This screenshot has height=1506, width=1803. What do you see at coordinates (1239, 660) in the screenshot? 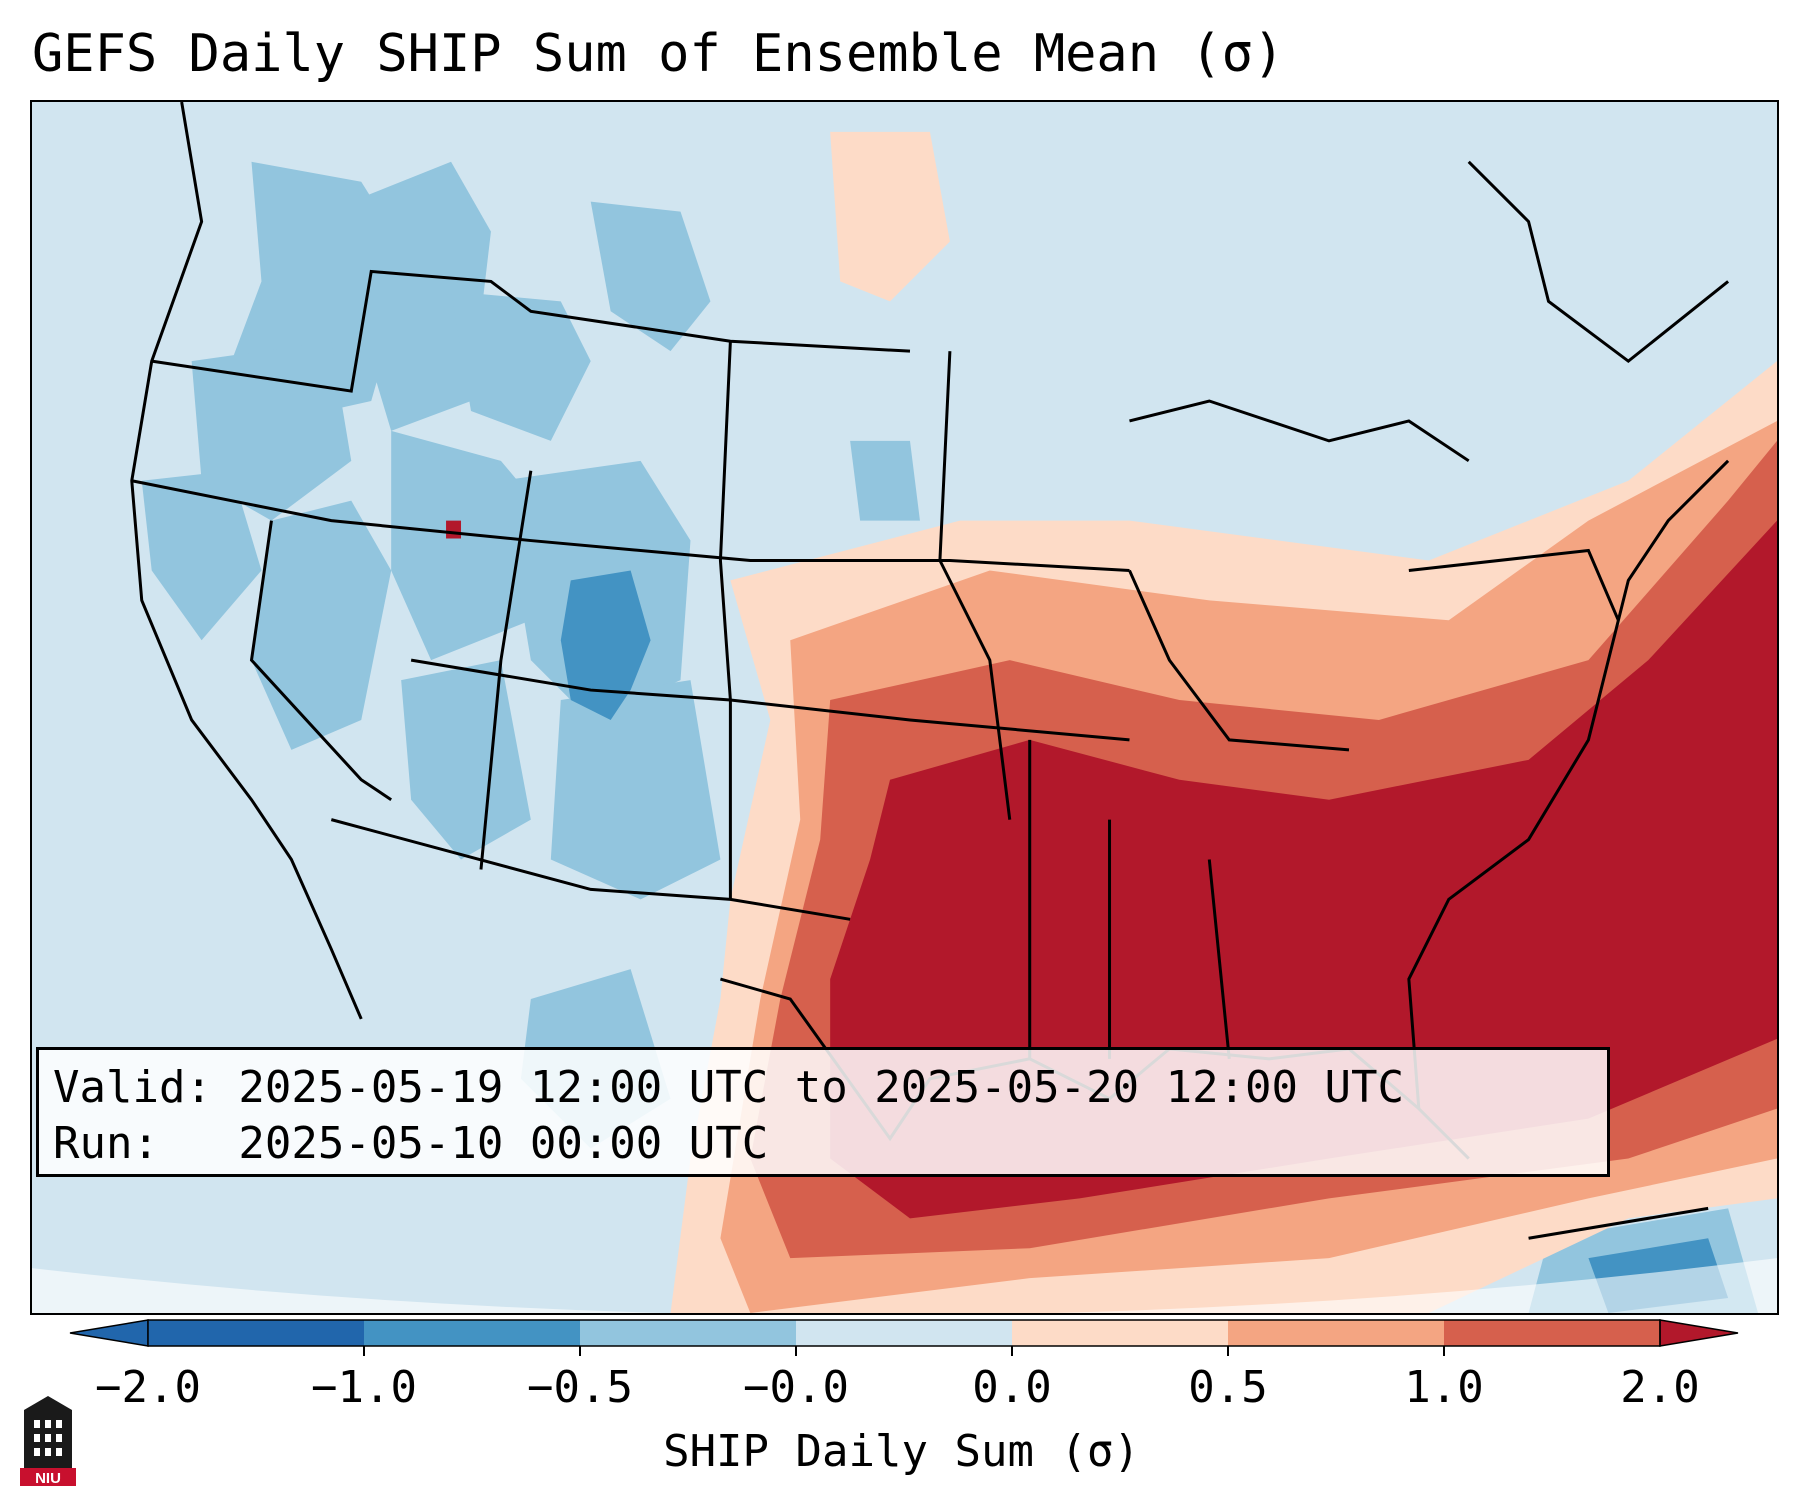
I see `ohio-valley-border` at bounding box center [1239, 660].